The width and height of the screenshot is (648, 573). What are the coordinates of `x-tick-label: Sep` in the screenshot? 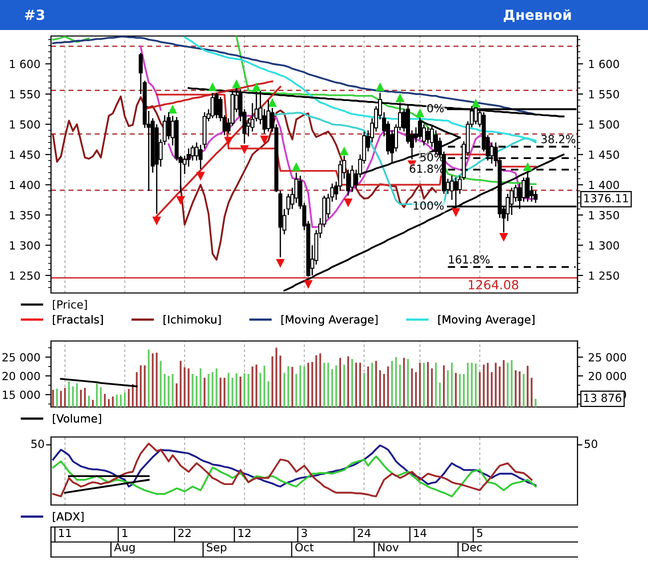 It's located at (216, 548).